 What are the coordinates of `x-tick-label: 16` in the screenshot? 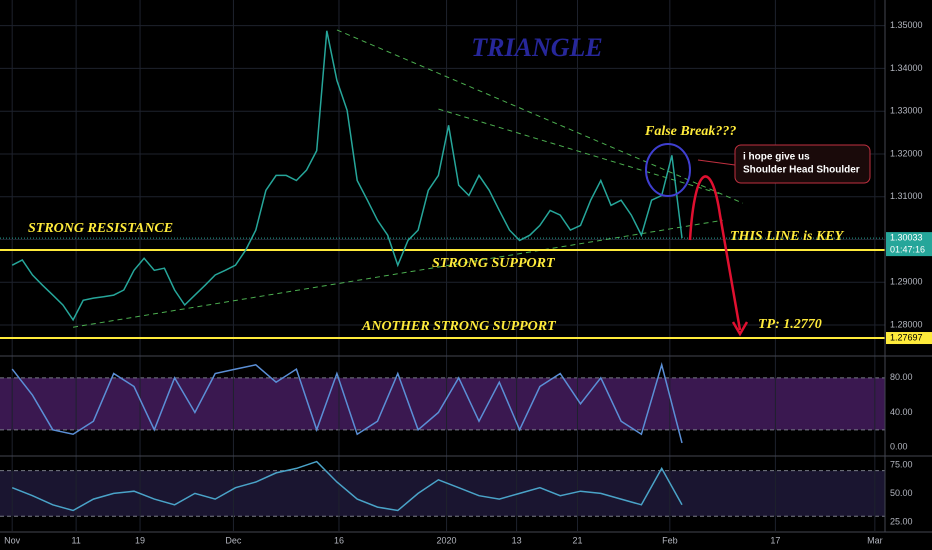 It's located at (339, 540).